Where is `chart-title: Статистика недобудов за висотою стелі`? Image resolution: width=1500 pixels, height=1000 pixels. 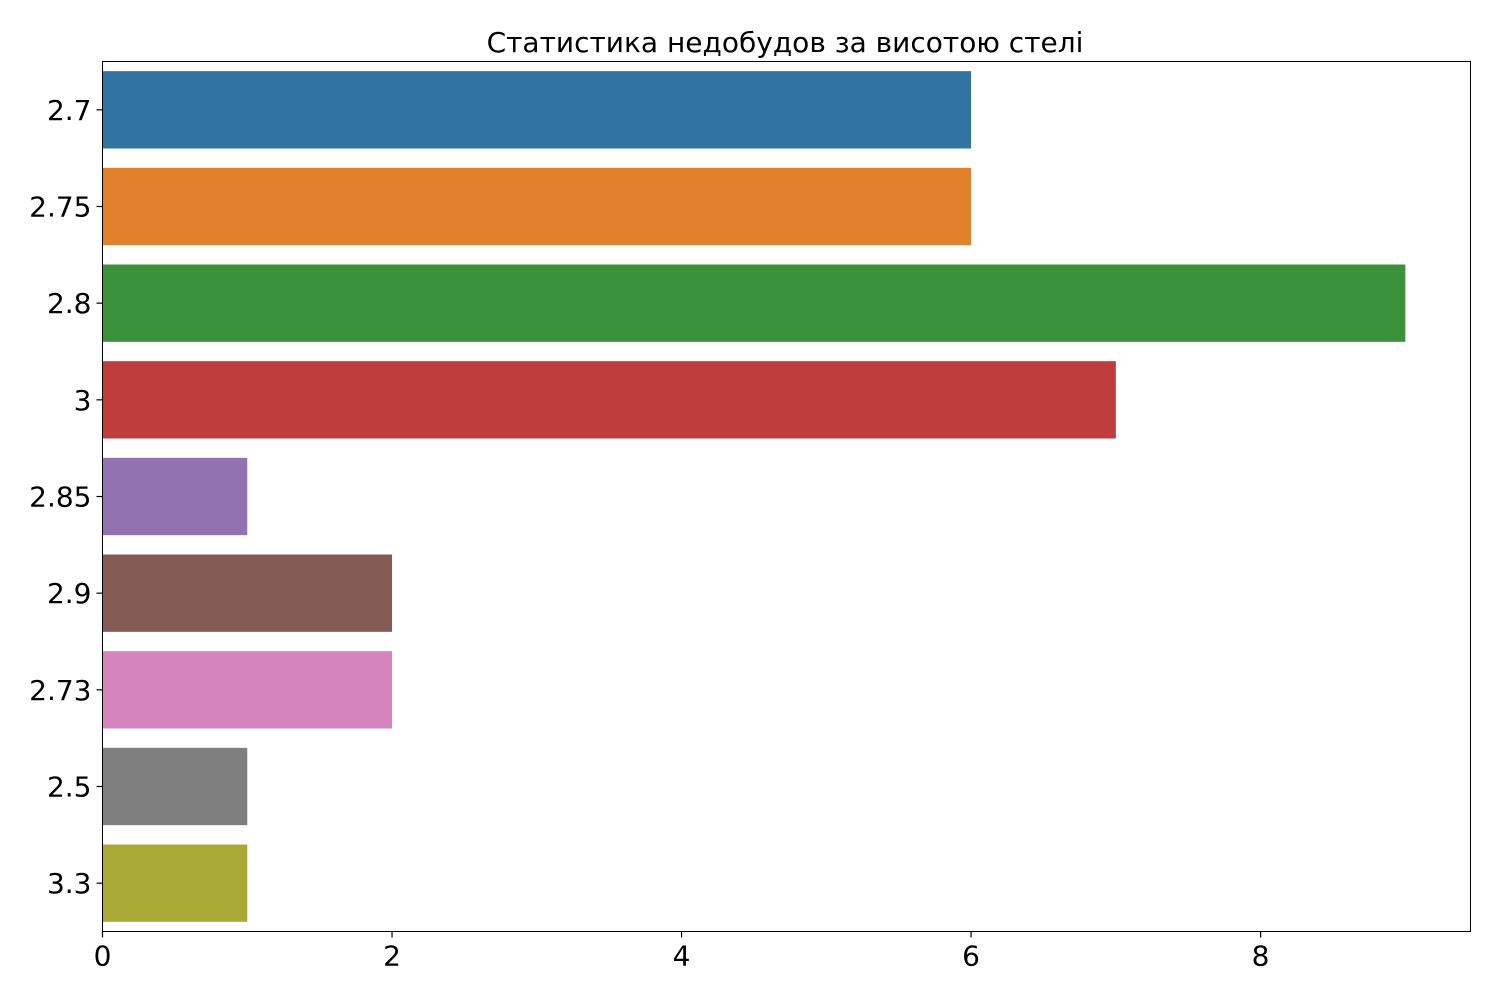 chart-title: Статистика недобудов за висотою стелі is located at coordinates (785, 42).